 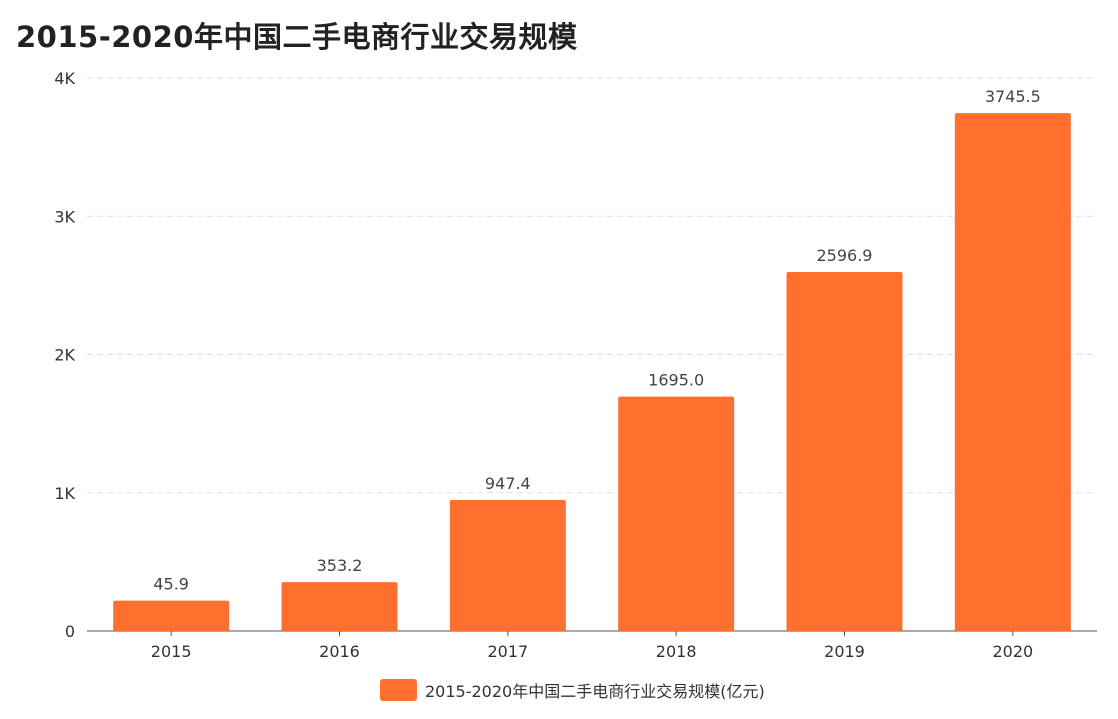 I want to click on chart-title: 2015-2020年中国二手电商行业交易规模, so click(x=297, y=37).